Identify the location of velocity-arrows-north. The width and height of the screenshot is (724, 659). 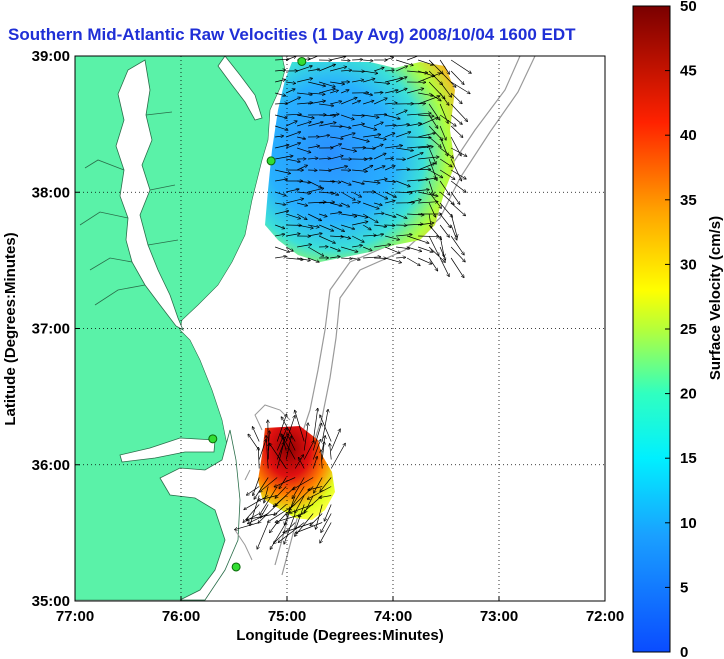
(372, 167).